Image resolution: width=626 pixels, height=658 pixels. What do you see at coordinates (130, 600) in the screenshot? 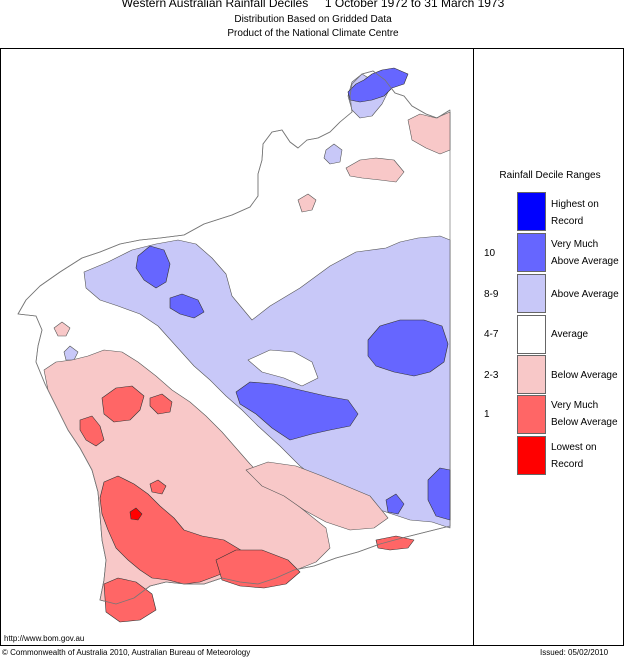
I see `zone-very-much-below-south` at bounding box center [130, 600].